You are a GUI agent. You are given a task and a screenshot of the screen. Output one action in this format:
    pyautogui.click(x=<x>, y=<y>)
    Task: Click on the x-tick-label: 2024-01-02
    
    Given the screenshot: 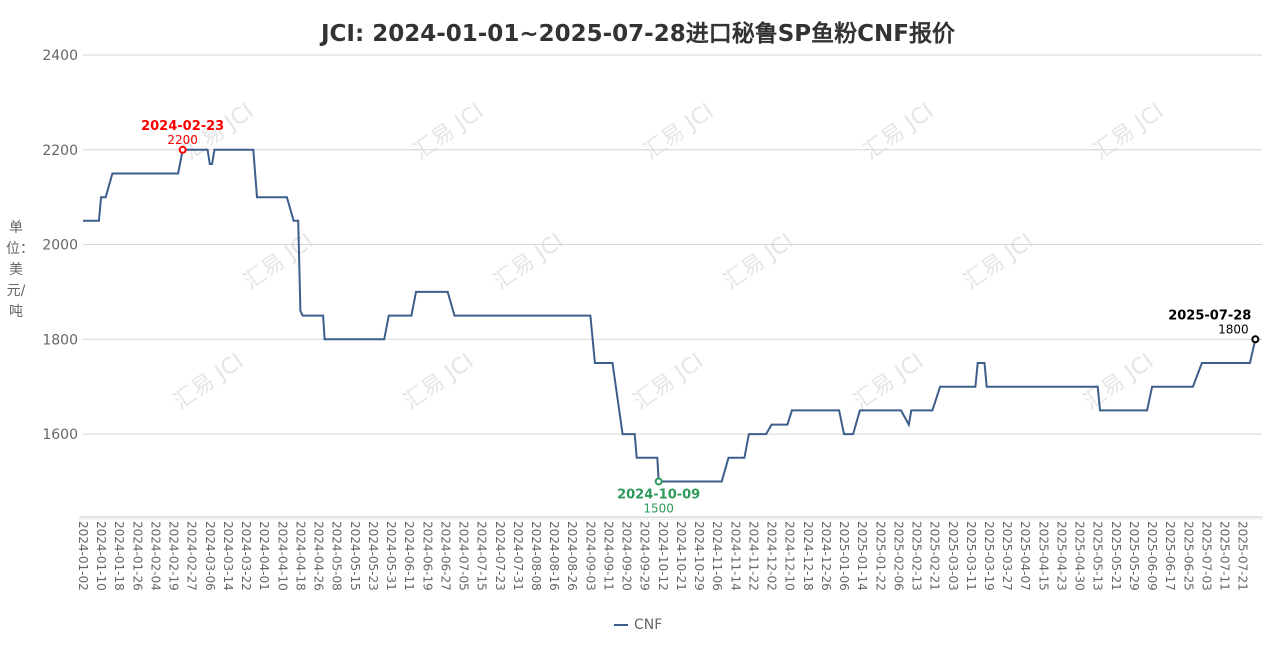 What is the action you would take?
    pyautogui.click(x=83, y=556)
    